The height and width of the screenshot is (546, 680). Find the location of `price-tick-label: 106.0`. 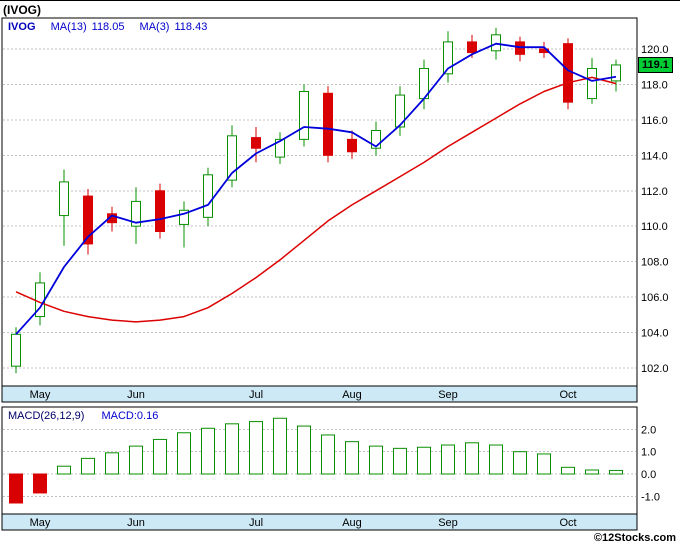

price-tick-label: 106.0 is located at coordinates (655, 298).